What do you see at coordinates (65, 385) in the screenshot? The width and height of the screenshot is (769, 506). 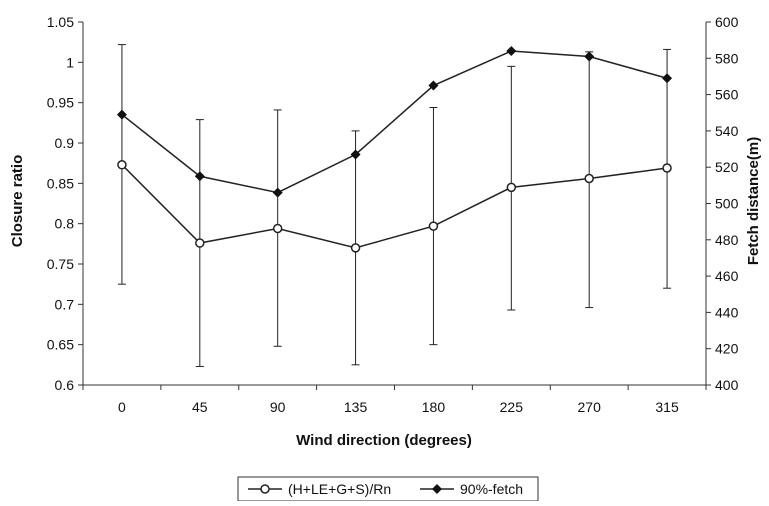 I see `y-left-tick-label: 0.6` at bounding box center [65, 385].